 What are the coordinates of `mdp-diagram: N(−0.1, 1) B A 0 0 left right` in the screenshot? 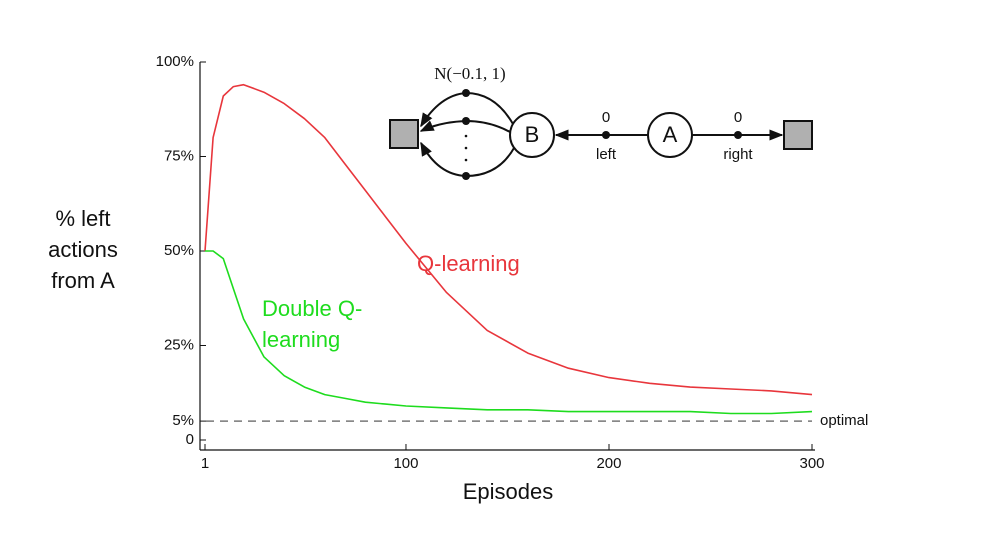 It's located at (601, 122).